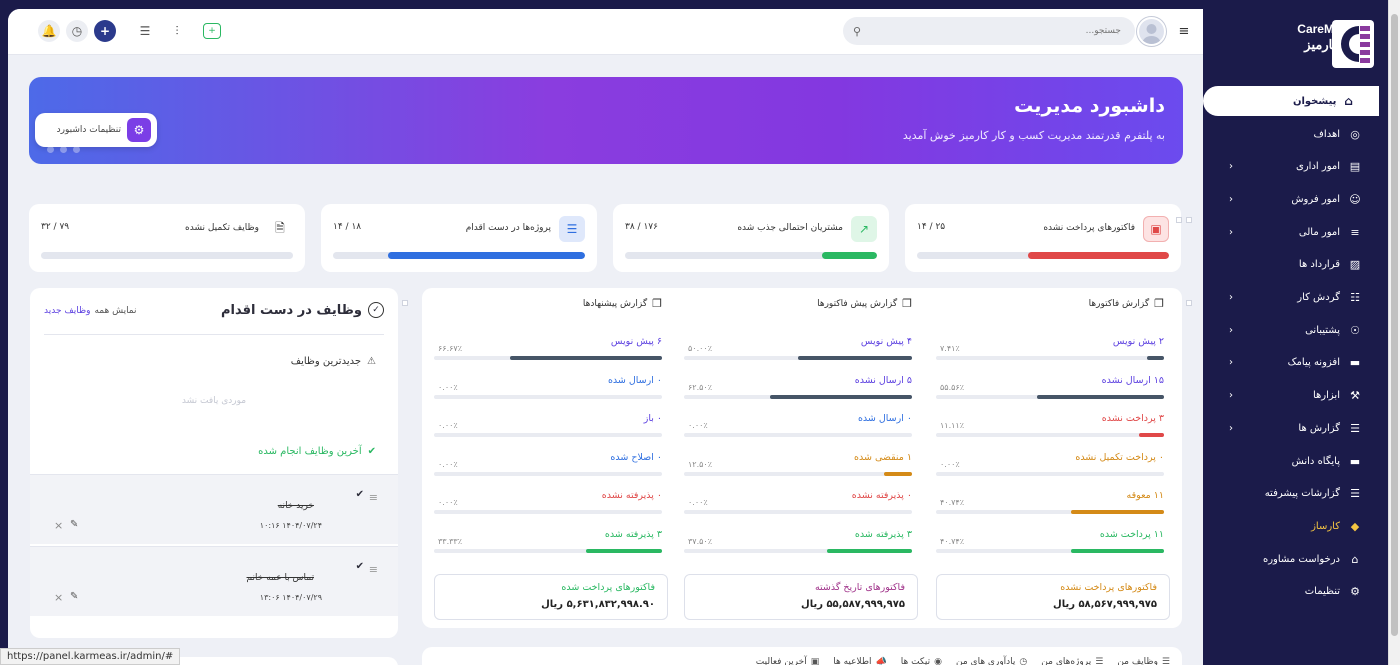 The height and width of the screenshot is (665, 1400). Describe the element at coordinates (1151, 31) in the screenshot. I see `avatar` at that location.